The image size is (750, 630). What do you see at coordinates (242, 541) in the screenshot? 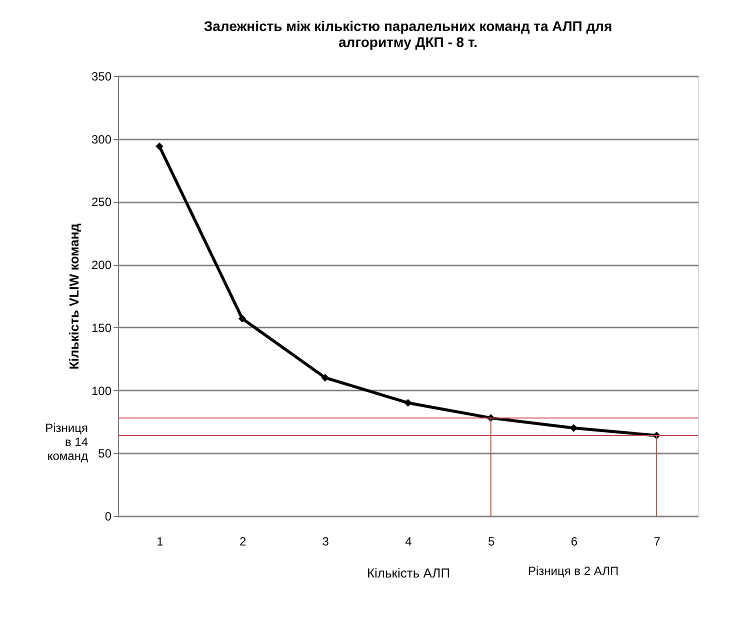
I see `x-tick-label: 2` at bounding box center [242, 541].